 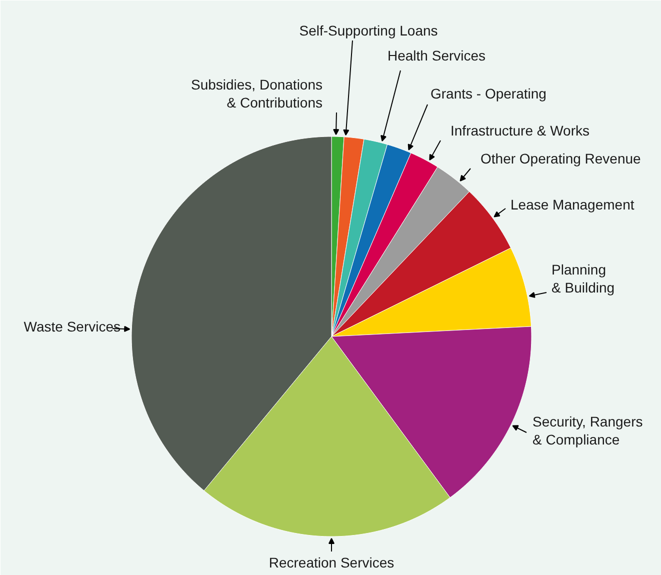 I want to click on slice-label: Infrastructure & Works, so click(x=520, y=130).